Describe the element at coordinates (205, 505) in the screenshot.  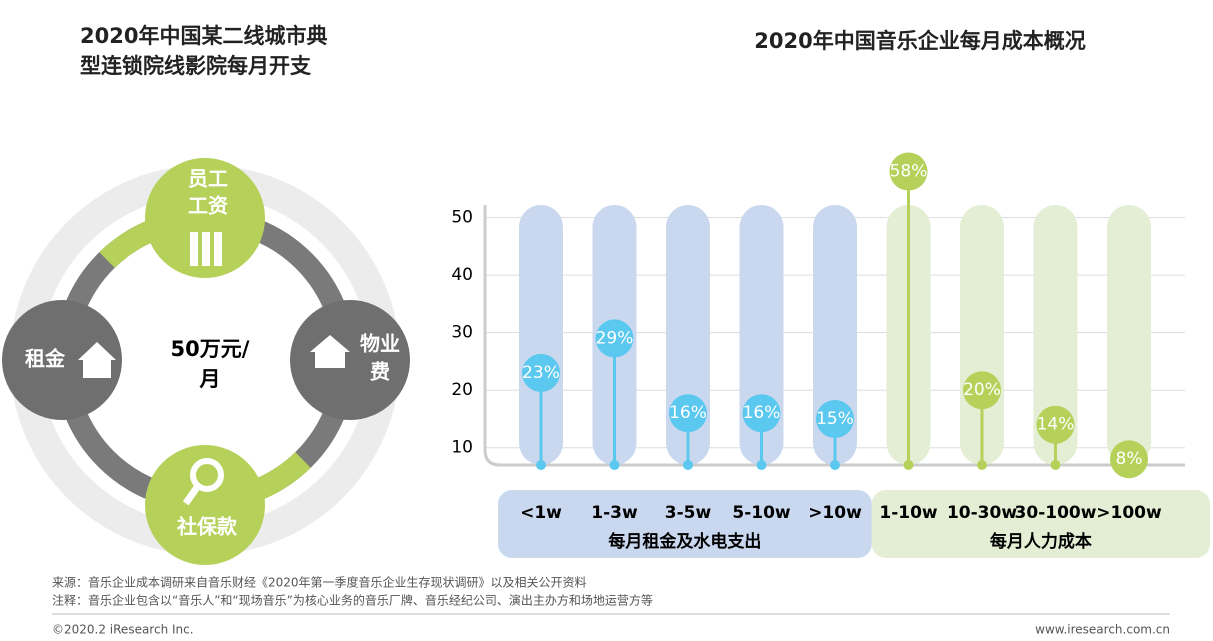
I see `node-bottom` at that location.